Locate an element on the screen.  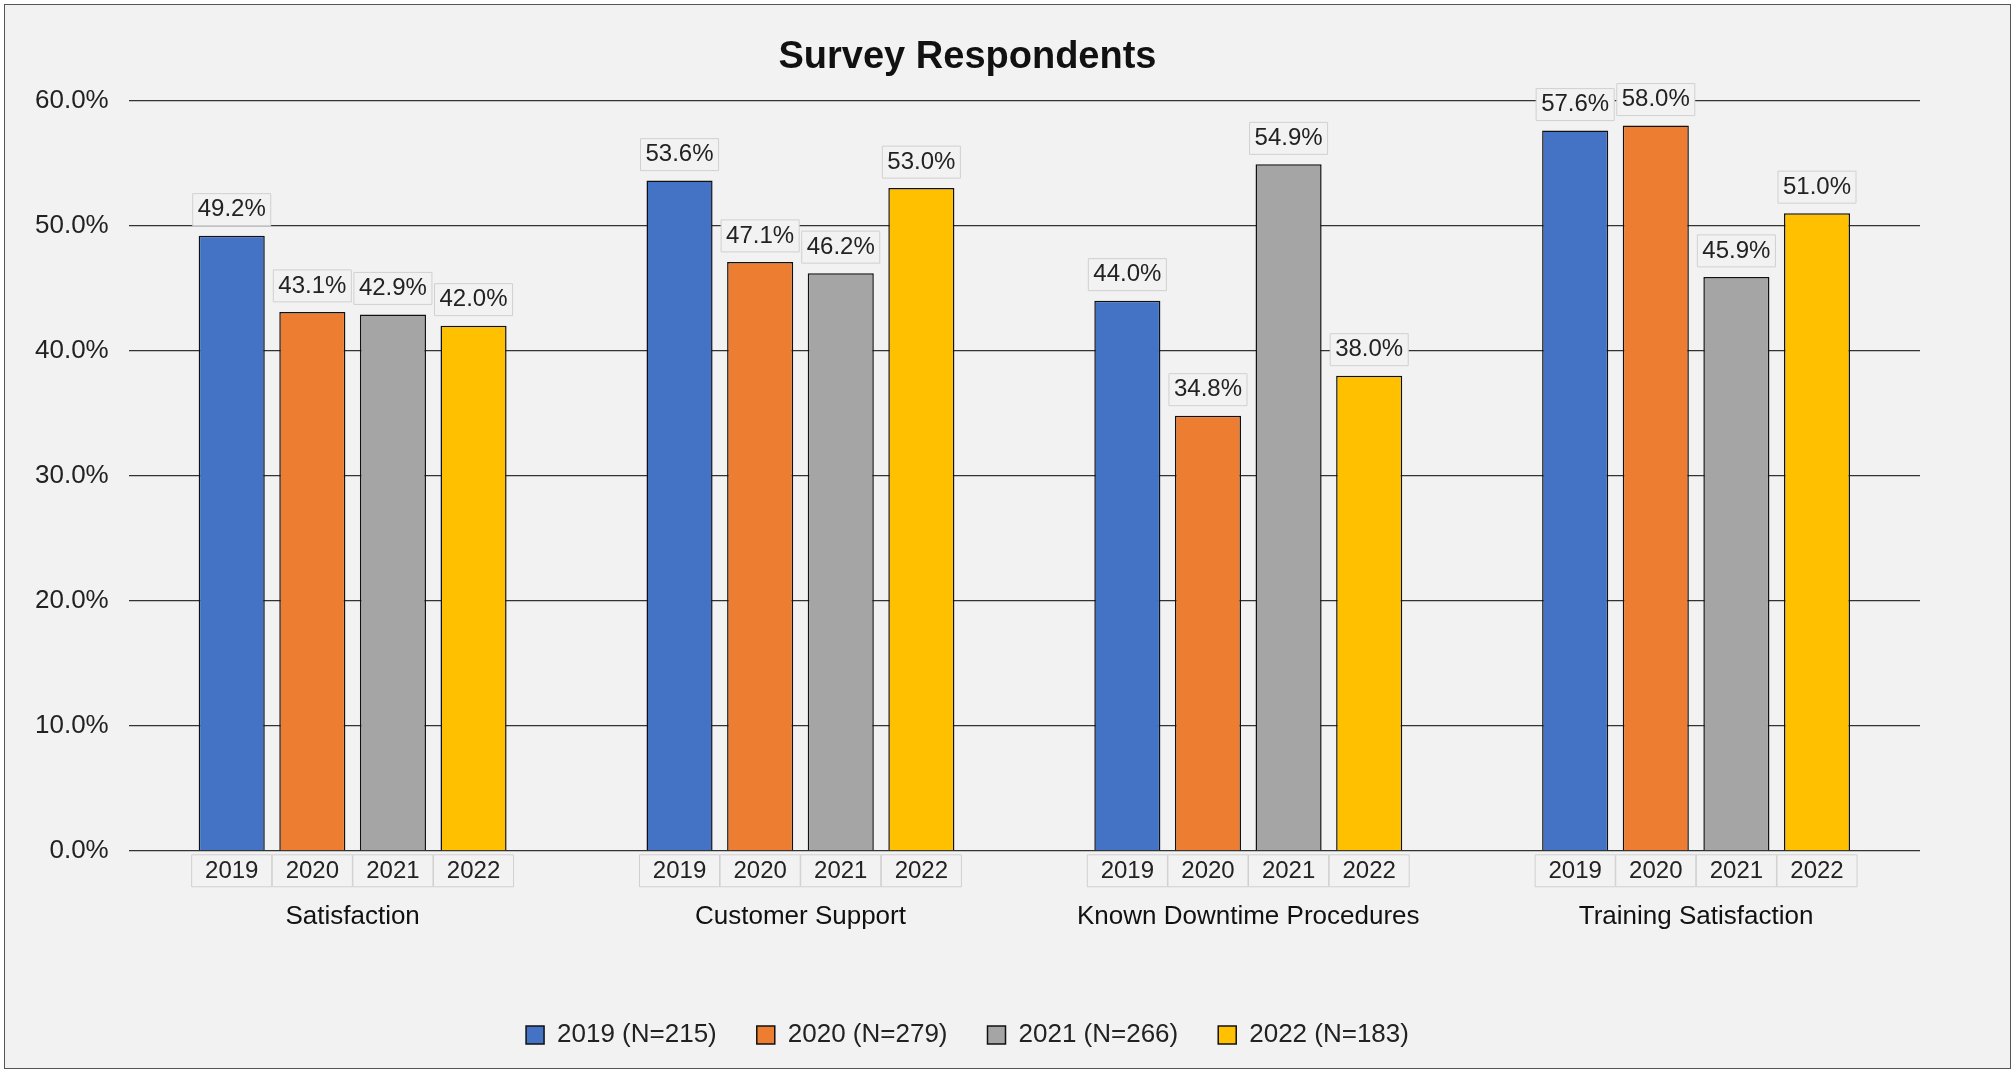
data-label: 53.0% is located at coordinates (921, 160).